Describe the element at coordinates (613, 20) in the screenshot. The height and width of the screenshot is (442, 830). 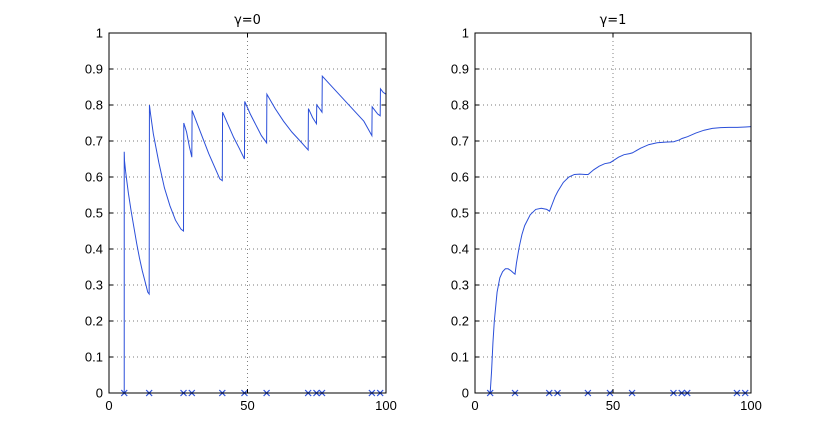
I see `chart-title: γ=1` at that location.